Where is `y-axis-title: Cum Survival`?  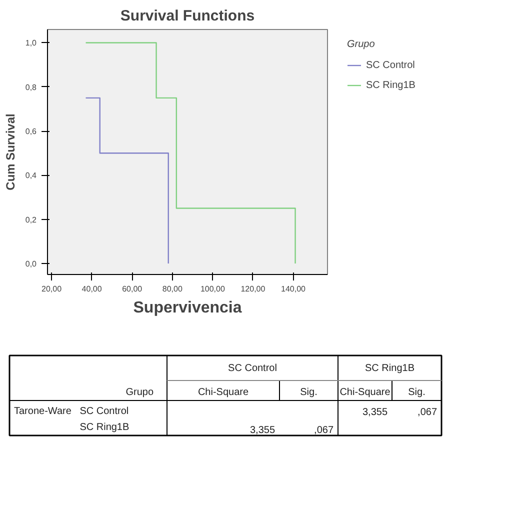 y-axis-title: Cum Survival is located at coordinates (10, 152).